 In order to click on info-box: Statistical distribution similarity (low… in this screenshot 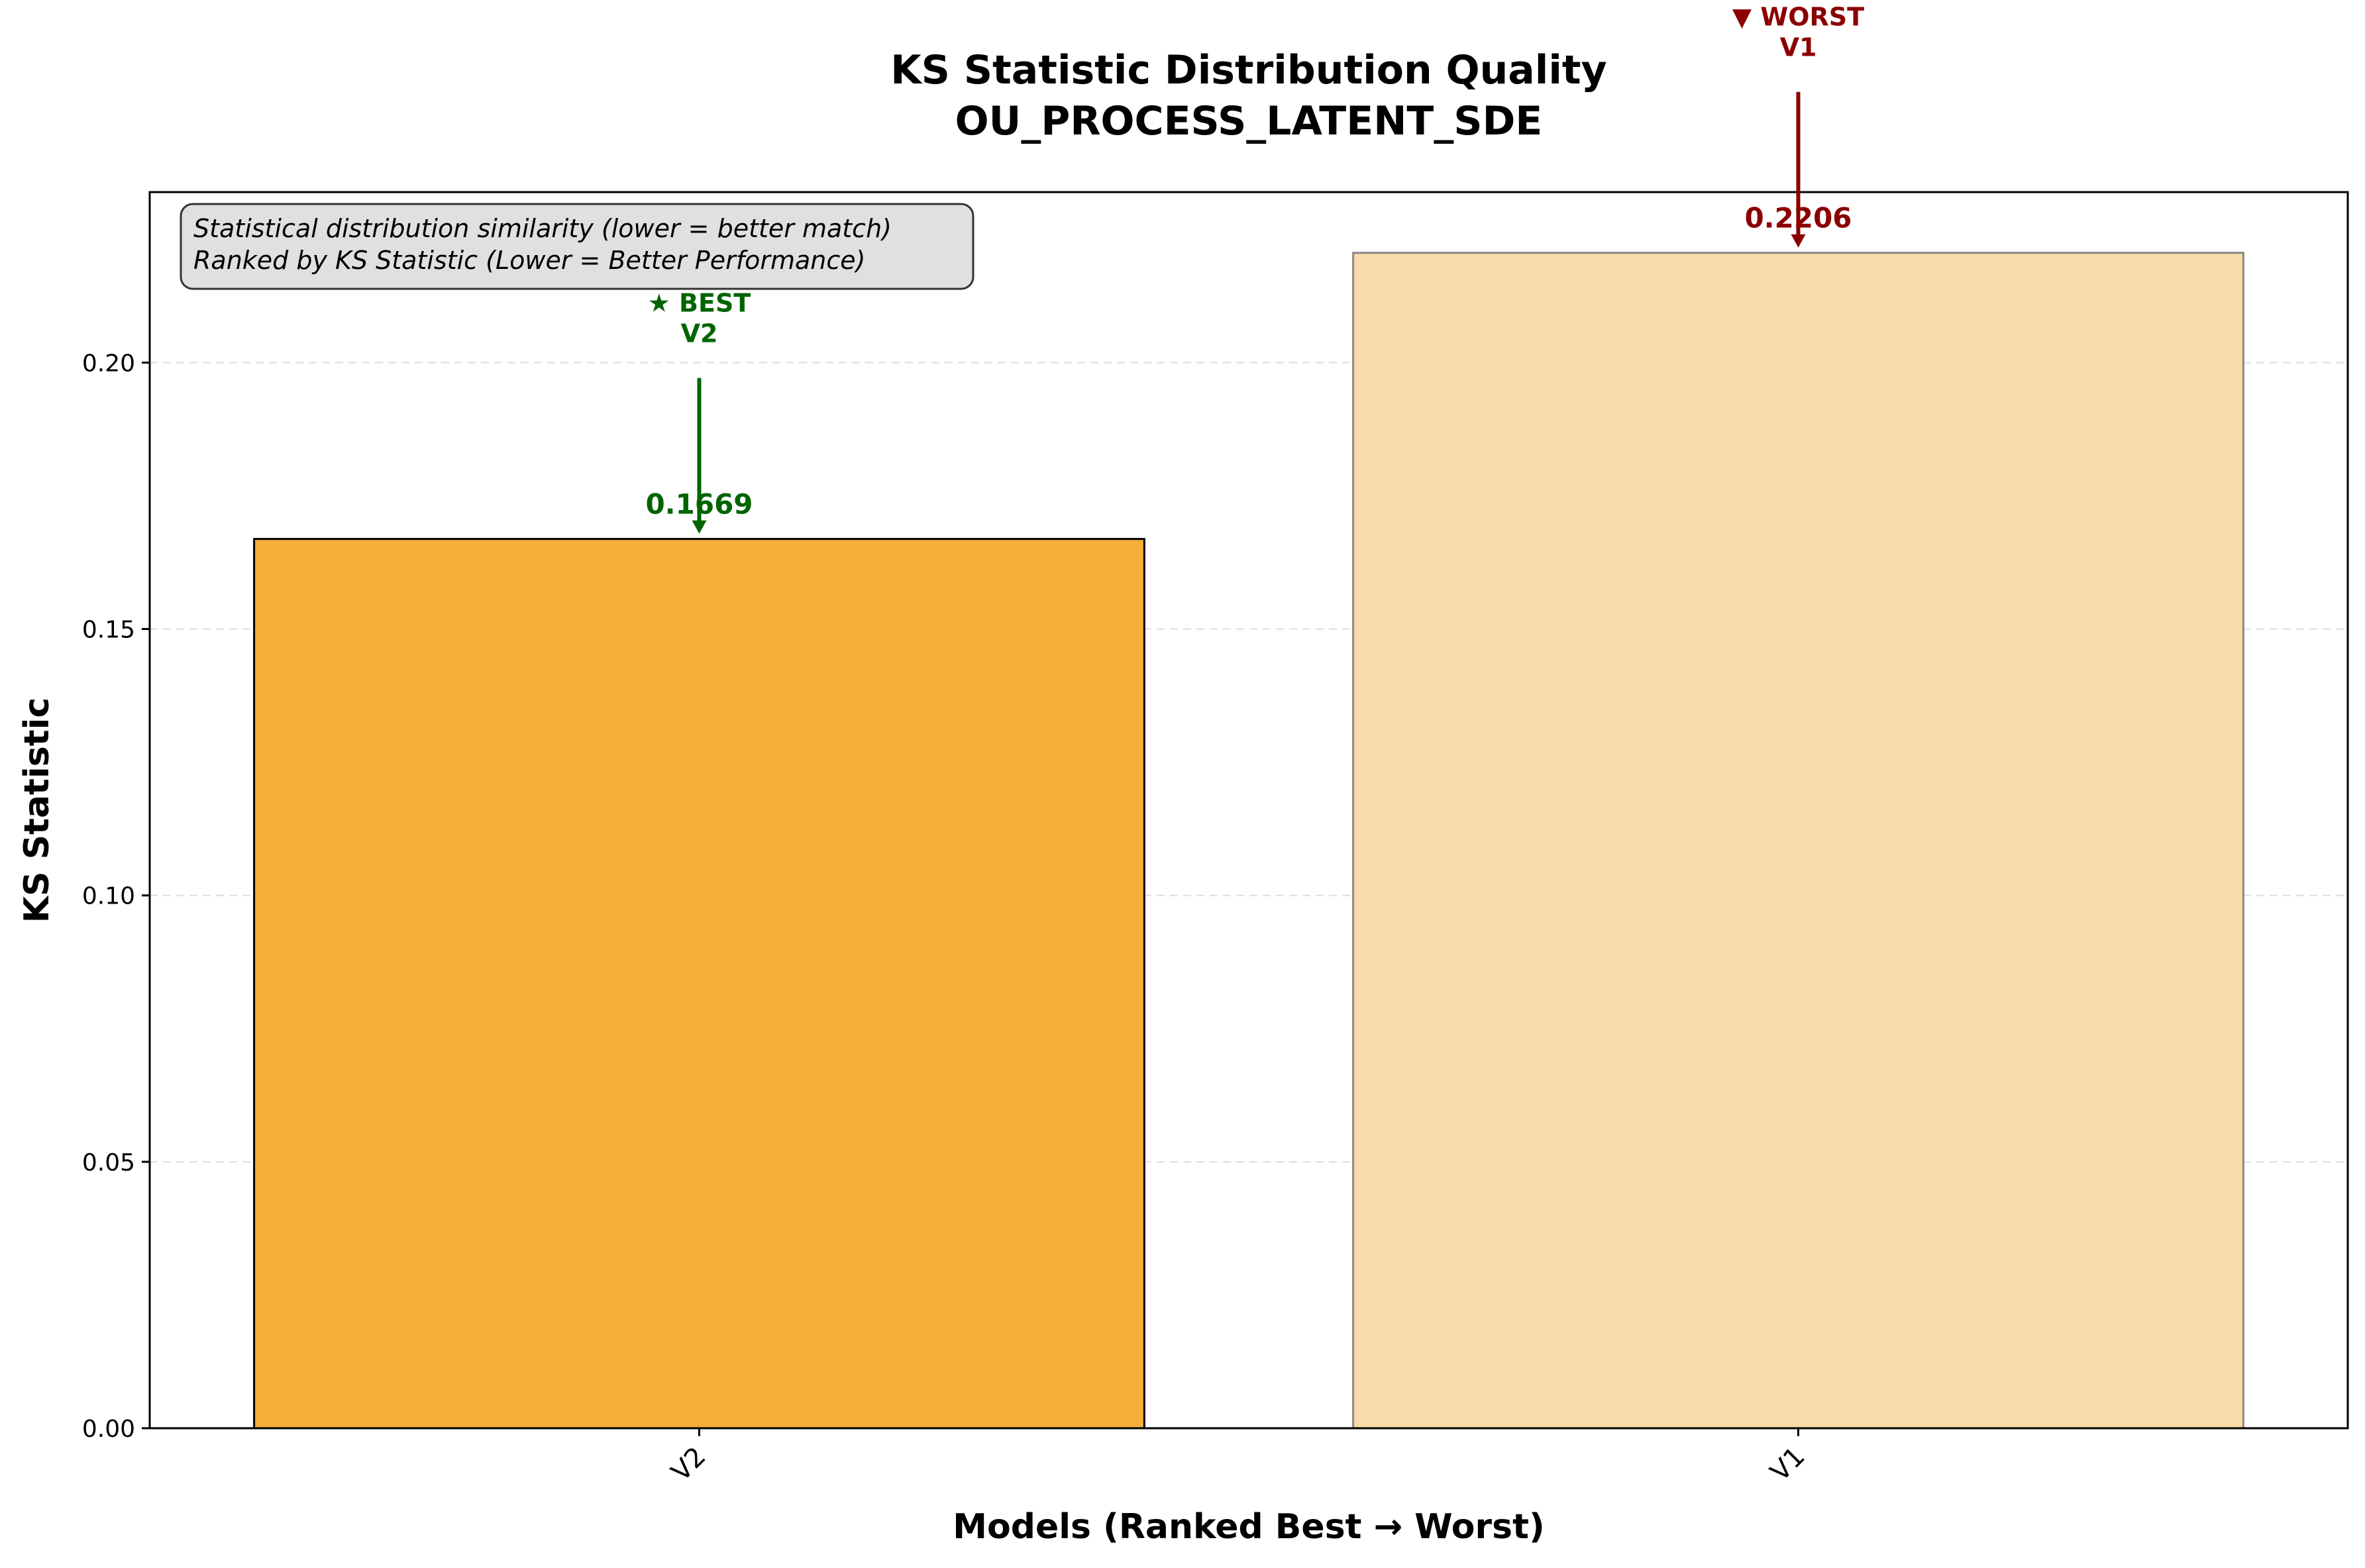, I will do `click(577, 246)`.